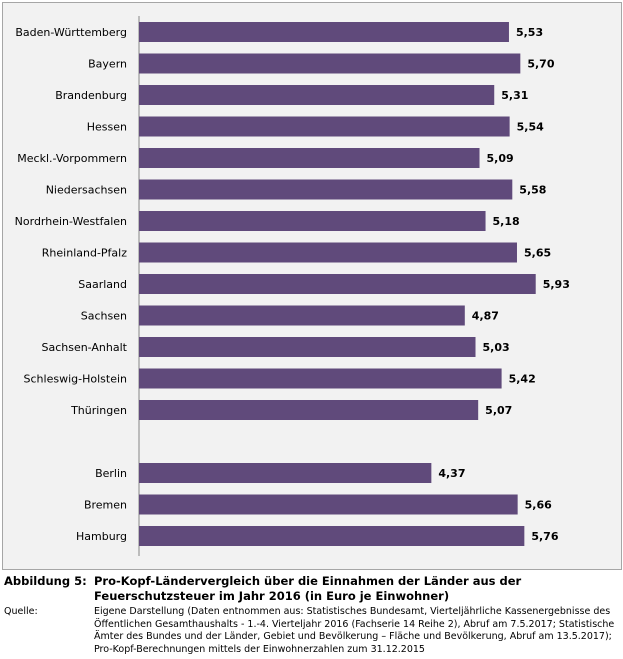  I want to click on value-label: 5,93, so click(556, 284).